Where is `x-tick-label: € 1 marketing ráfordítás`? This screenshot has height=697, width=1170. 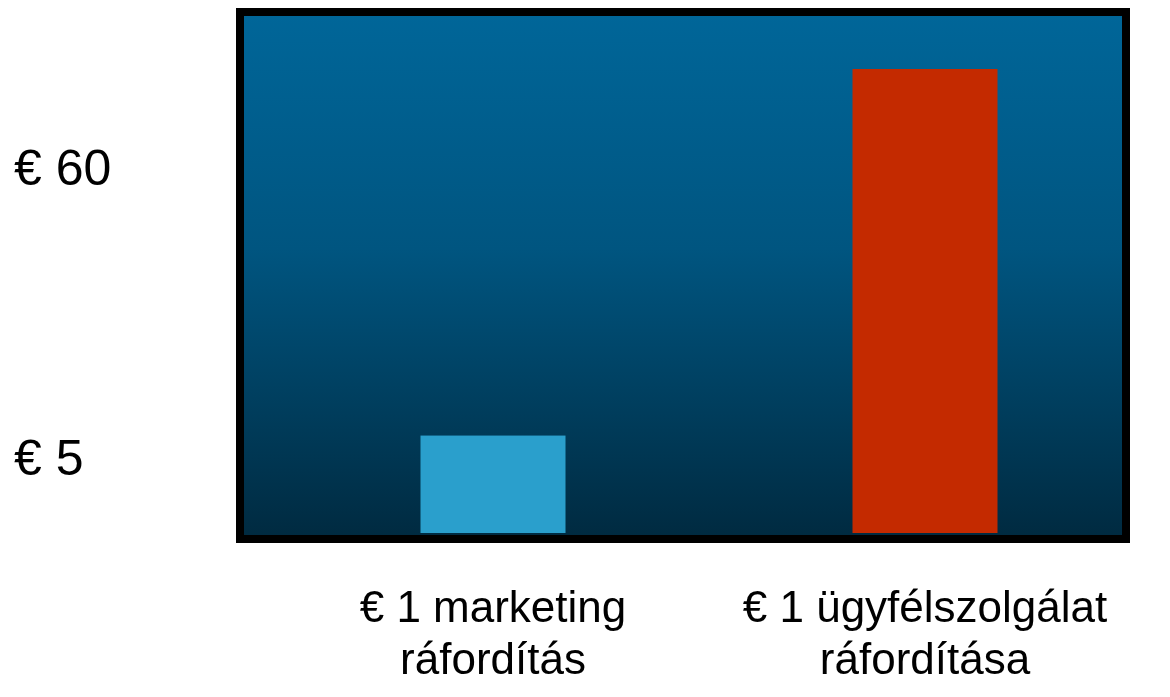 x-tick-label: € 1 marketing ráfordítás is located at coordinates (493, 632).